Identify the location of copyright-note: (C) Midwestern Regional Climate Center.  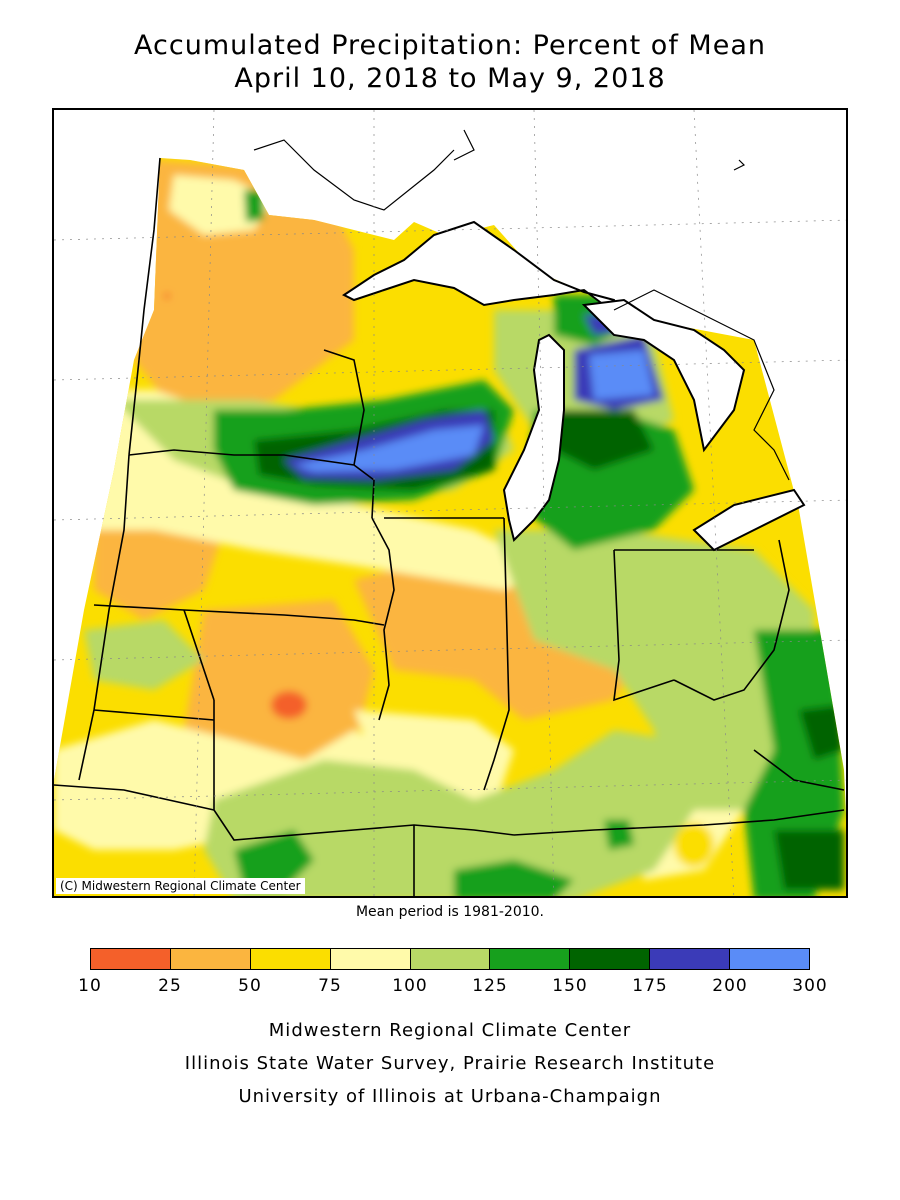
(180, 886).